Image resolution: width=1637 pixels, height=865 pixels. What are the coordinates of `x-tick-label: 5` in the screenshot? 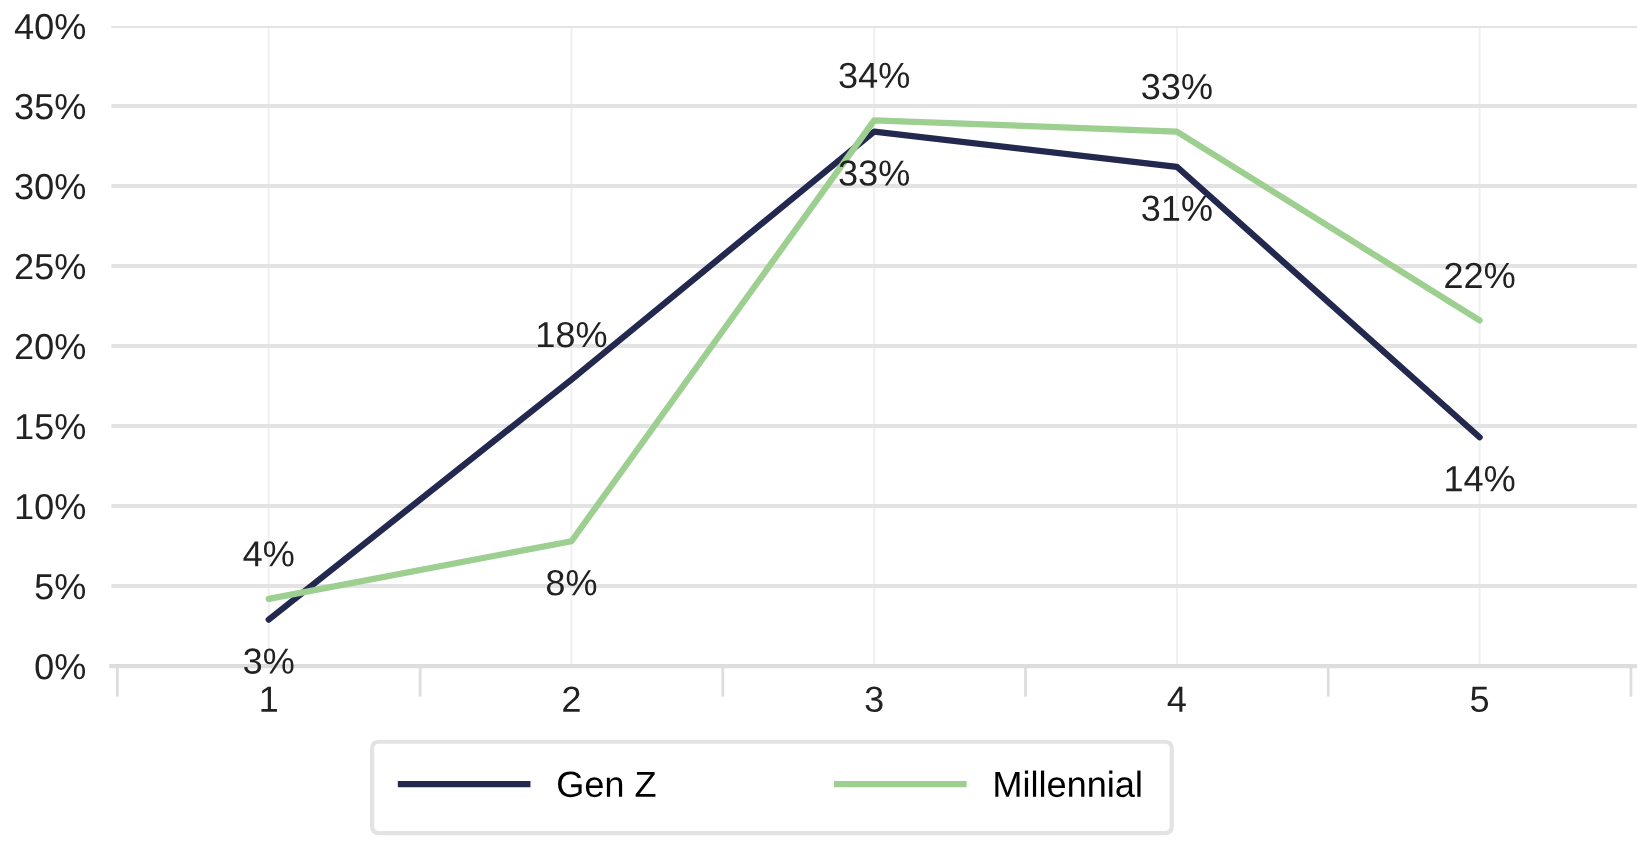 It's located at (1479, 699).